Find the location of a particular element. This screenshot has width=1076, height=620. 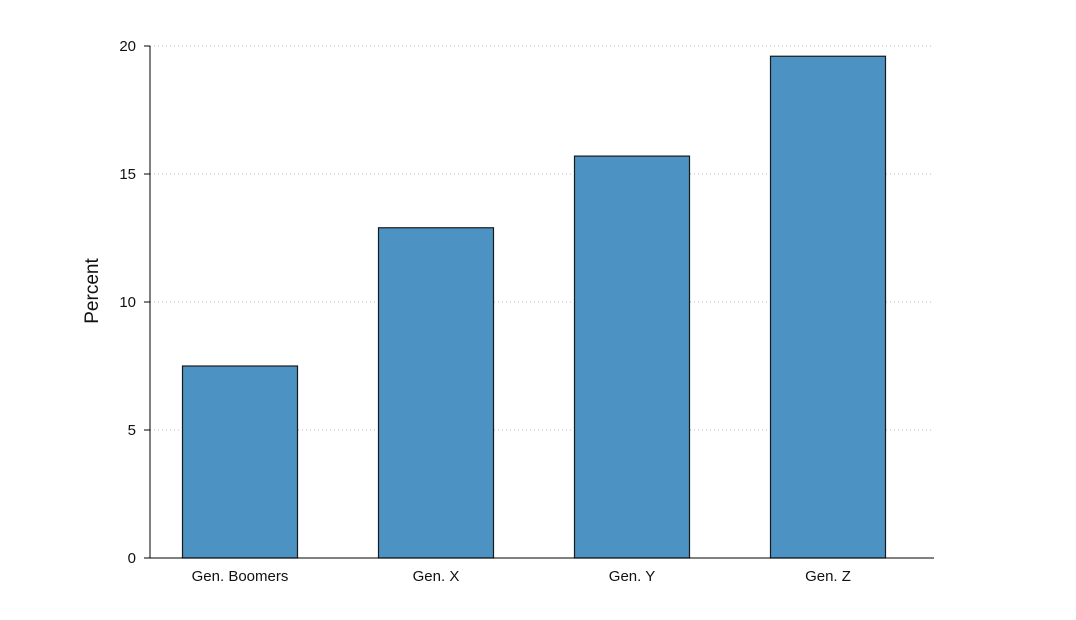

y-tick-label: 20 is located at coordinates (127, 46).